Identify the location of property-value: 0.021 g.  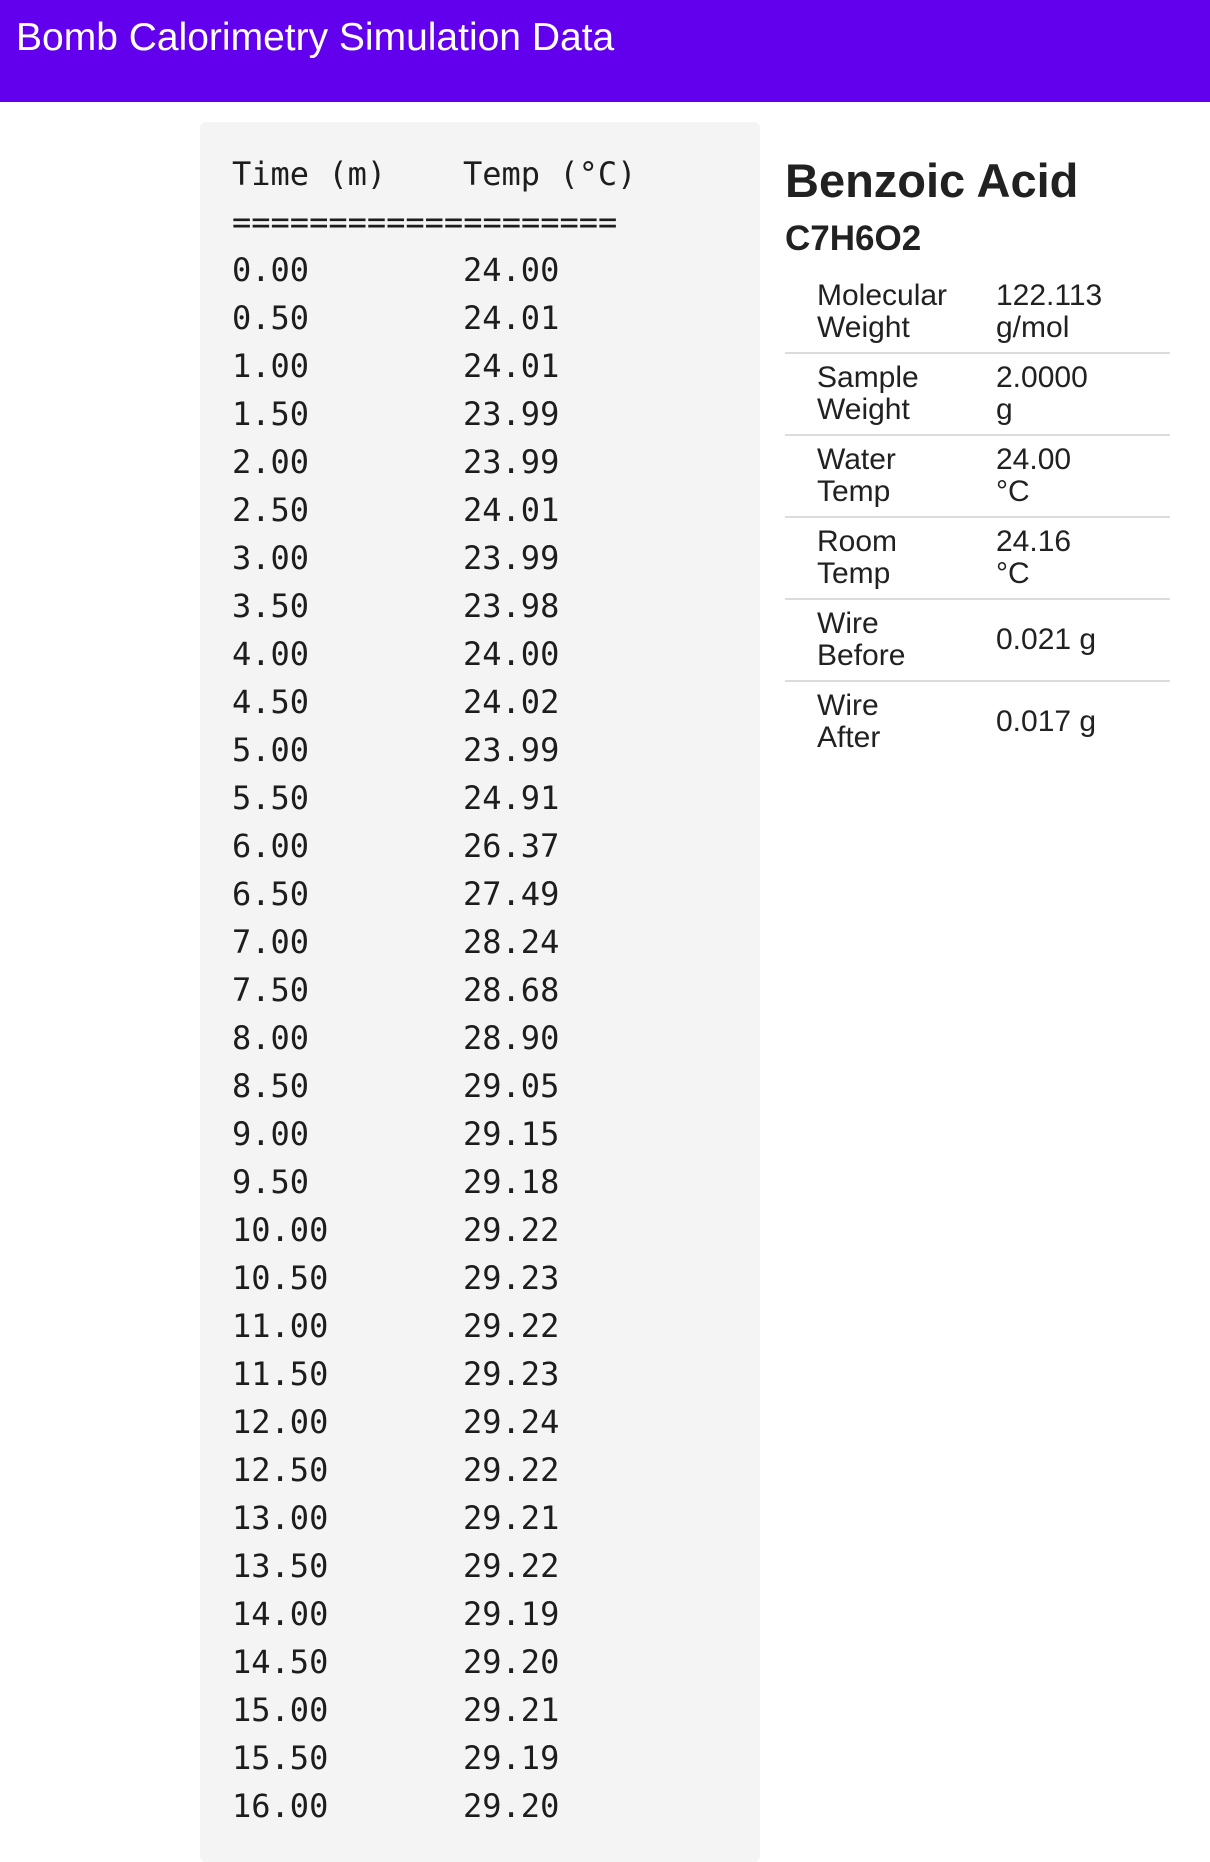
(1080, 640).